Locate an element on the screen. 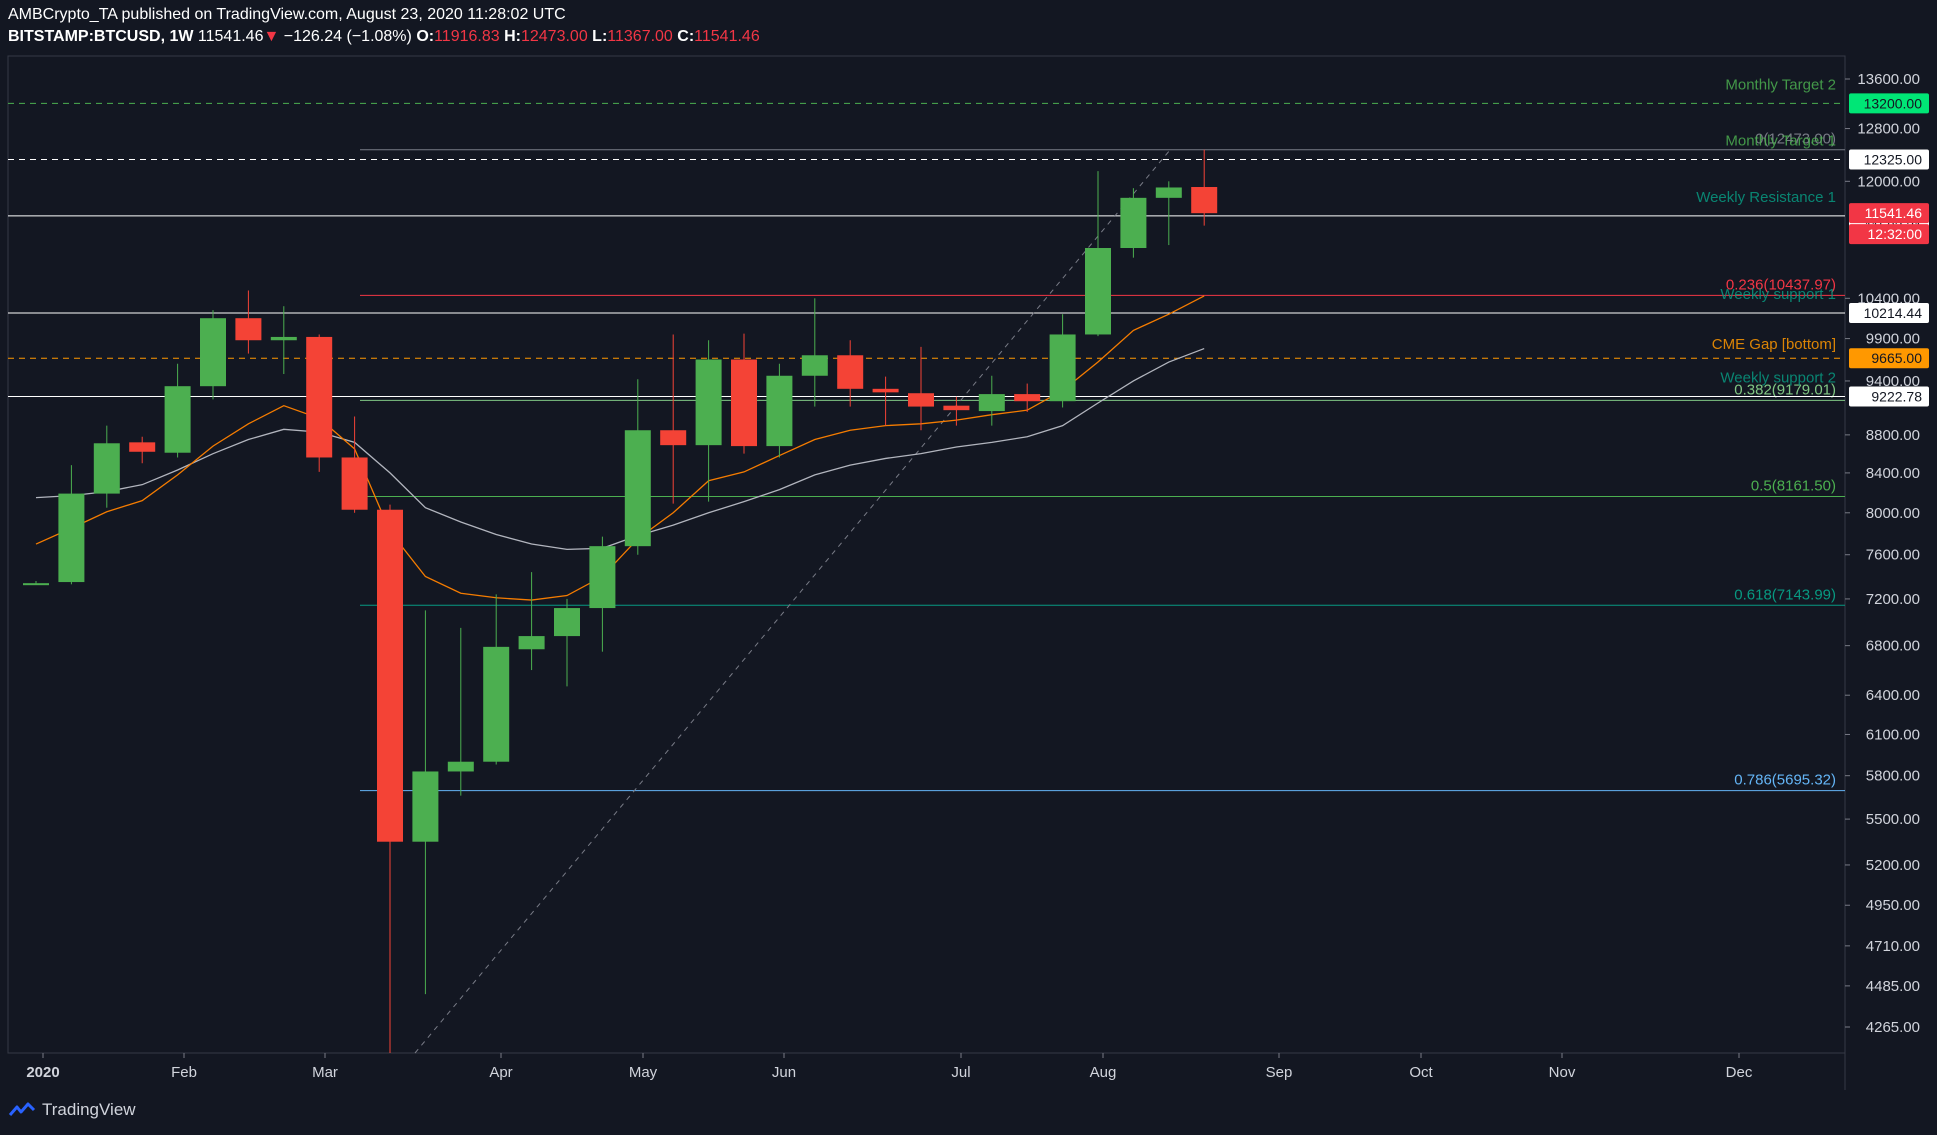 The width and height of the screenshot is (1937, 1135). fib-label: 0.5(8161.50) is located at coordinates (1793, 485).